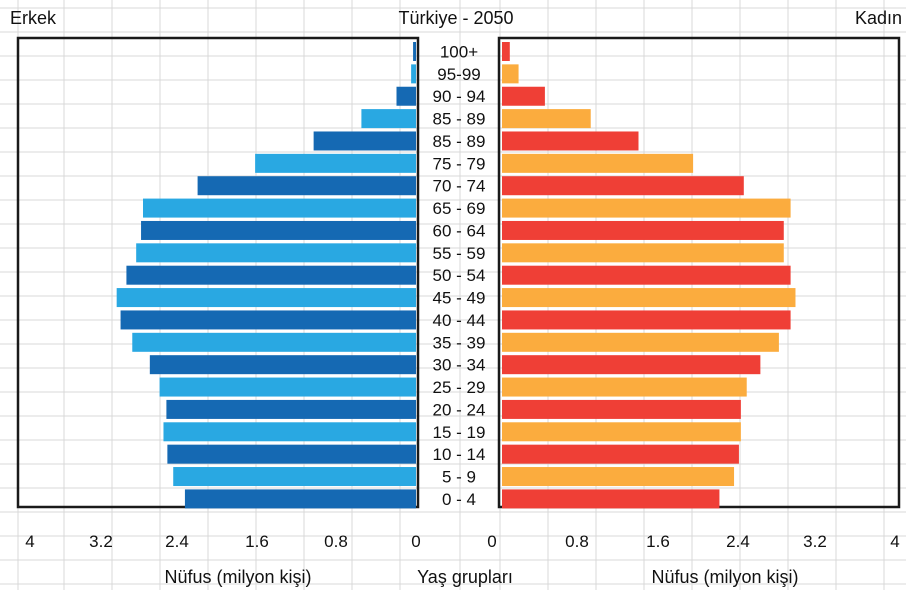  What do you see at coordinates (336, 541) in the screenshot?
I see `x-tick-left: 0.8` at bounding box center [336, 541].